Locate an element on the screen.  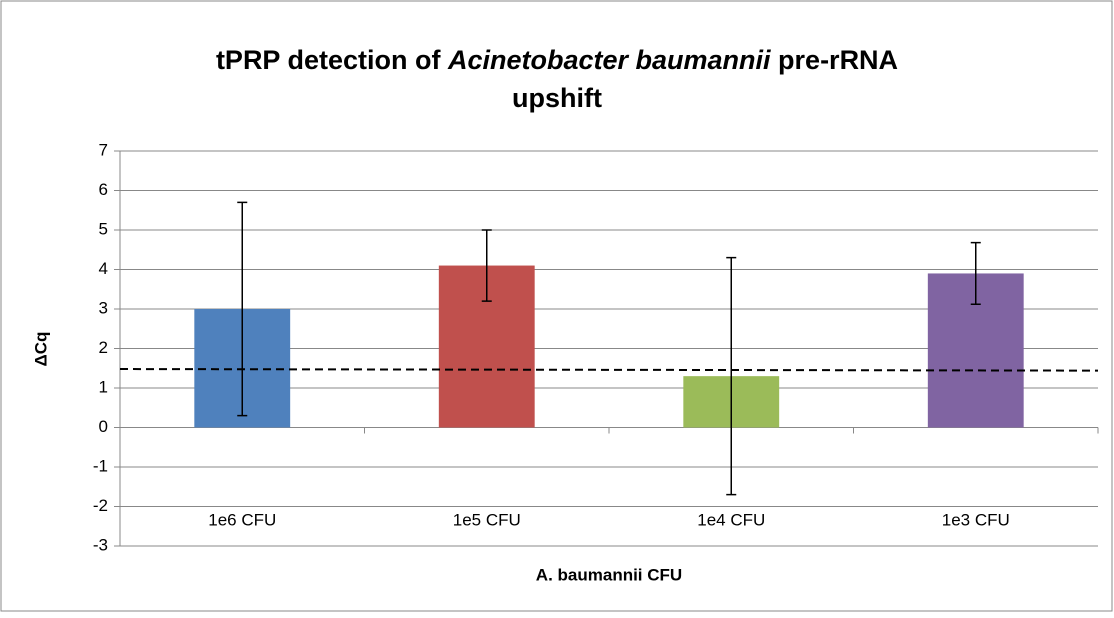
y-tick-label: -1 is located at coordinates (100, 465).